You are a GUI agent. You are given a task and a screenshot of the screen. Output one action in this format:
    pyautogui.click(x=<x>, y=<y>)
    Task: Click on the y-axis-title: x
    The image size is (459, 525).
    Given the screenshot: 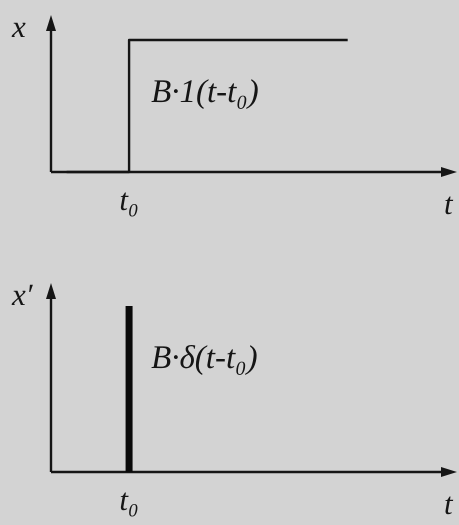 What is the action you would take?
    pyautogui.click(x=18, y=26)
    